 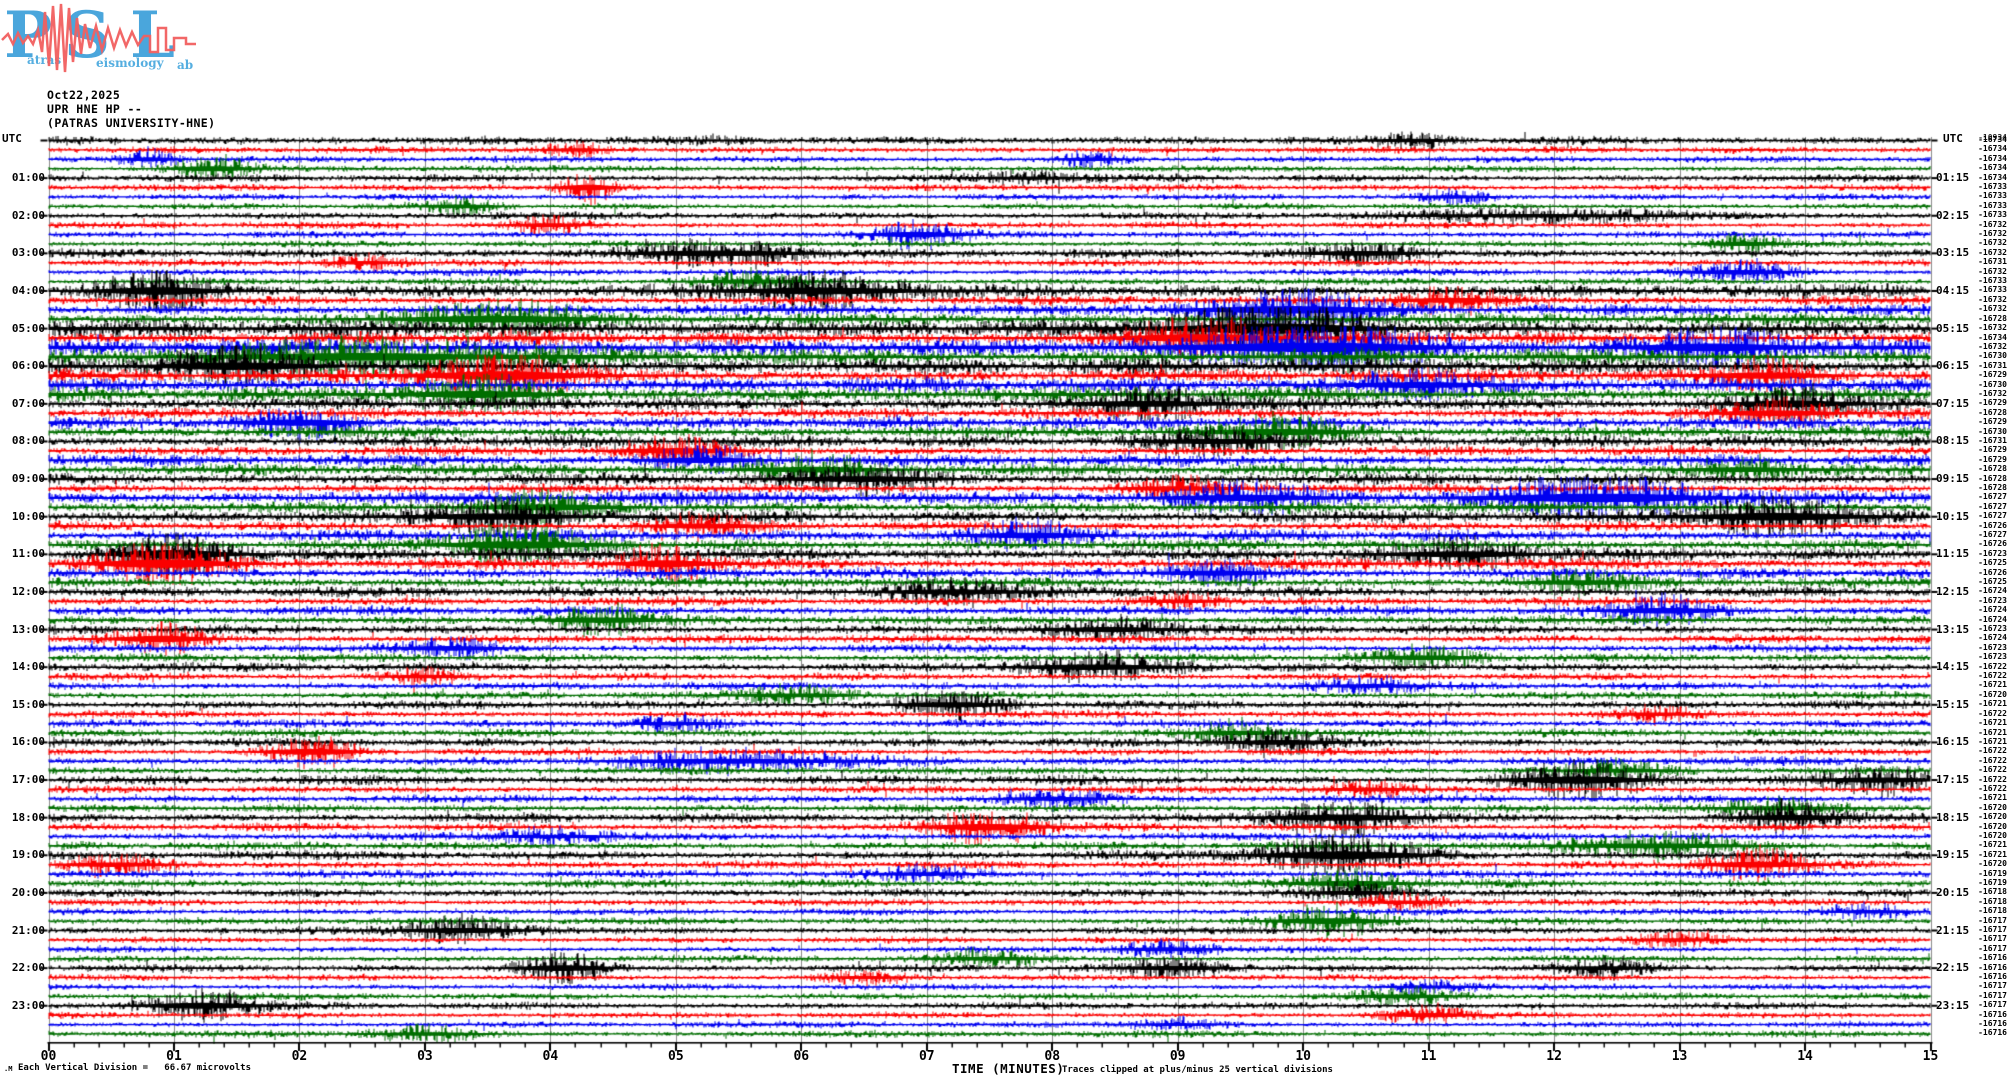 What do you see at coordinates (1953, 667) in the screenshot?
I see `right-time-label: 14:15` at bounding box center [1953, 667].